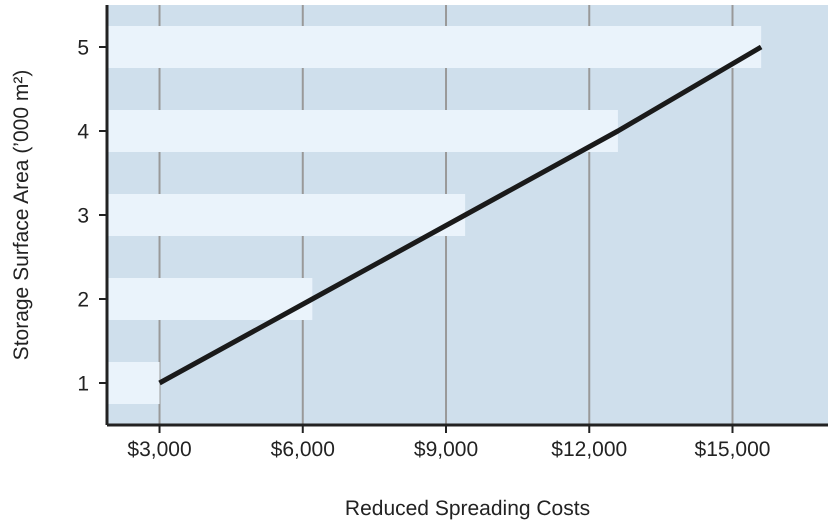 The width and height of the screenshot is (828, 529). I want to click on x-tick-label: $12,000, so click(589, 449).